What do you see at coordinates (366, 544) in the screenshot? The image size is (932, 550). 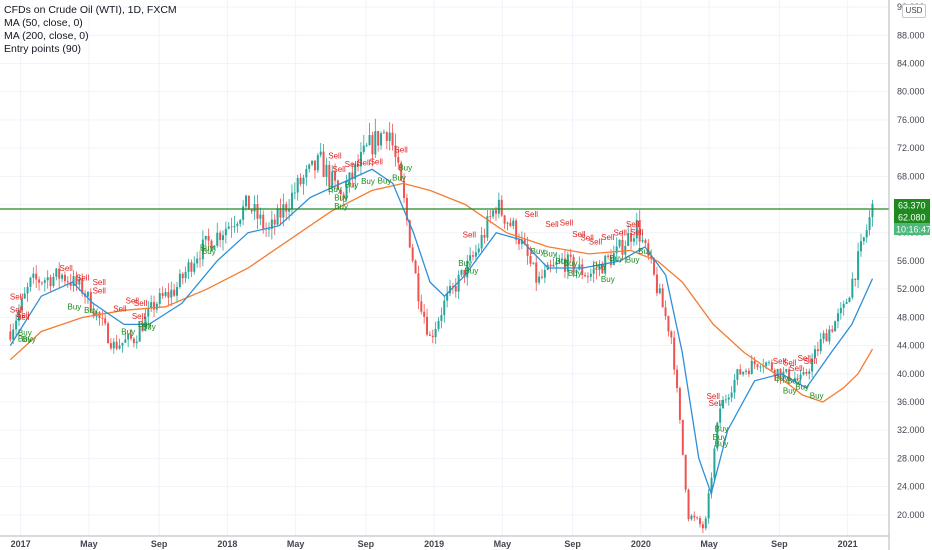 I see `x-tick-label: Sep` at bounding box center [366, 544].